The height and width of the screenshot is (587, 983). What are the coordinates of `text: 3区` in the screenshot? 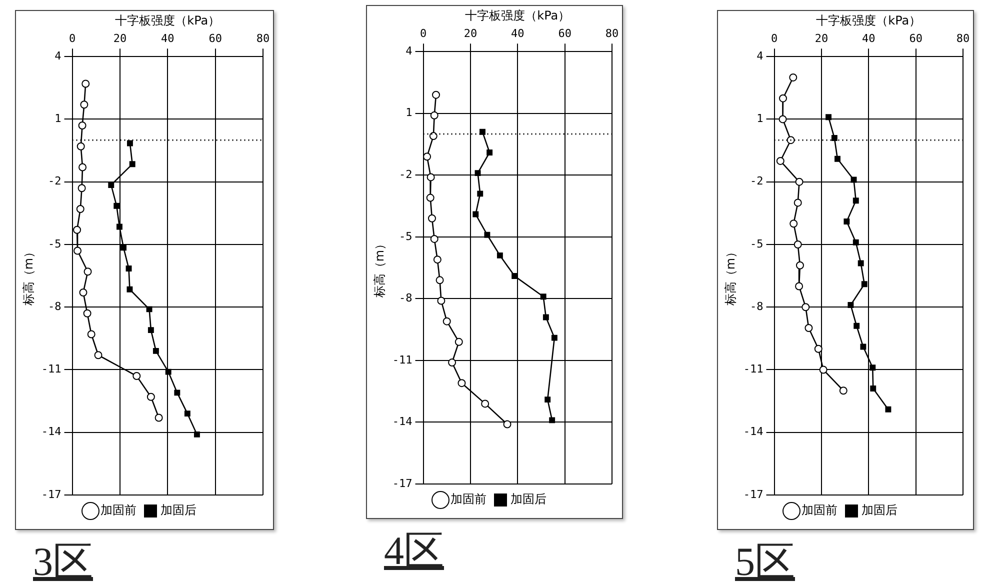 It's located at (63, 562).